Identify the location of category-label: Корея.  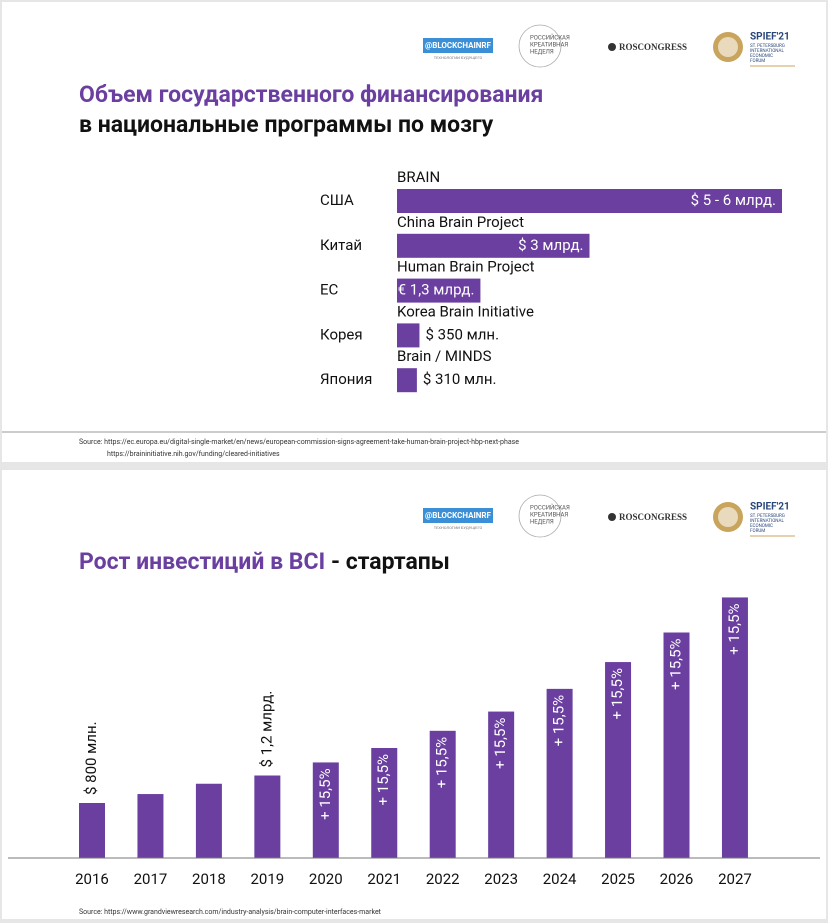
(341, 334).